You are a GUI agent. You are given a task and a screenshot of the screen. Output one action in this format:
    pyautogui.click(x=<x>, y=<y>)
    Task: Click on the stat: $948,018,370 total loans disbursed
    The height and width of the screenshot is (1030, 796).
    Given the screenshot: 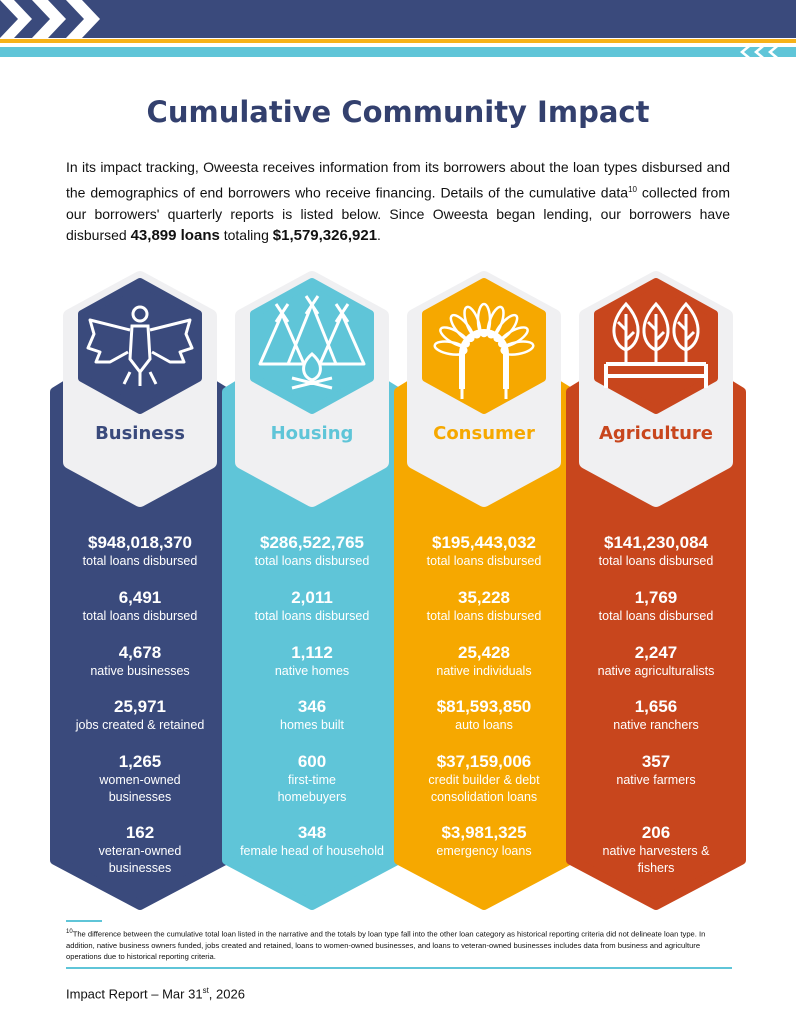 What is the action you would take?
    pyautogui.click(x=140, y=551)
    